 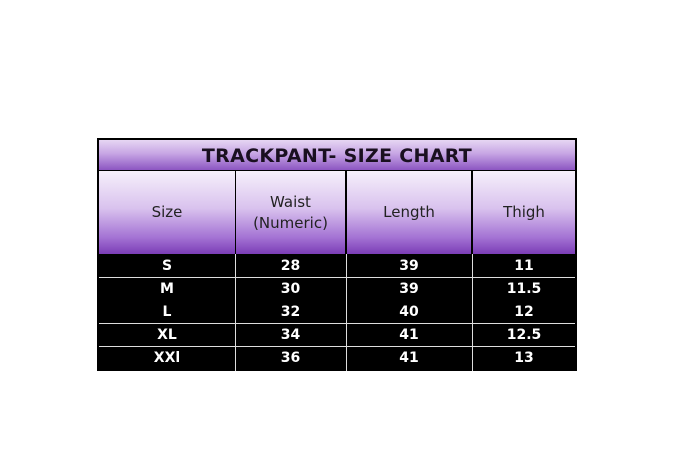 What do you see at coordinates (409, 212) in the screenshot?
I see `column-header: Length` at bounding box center [409, 212].